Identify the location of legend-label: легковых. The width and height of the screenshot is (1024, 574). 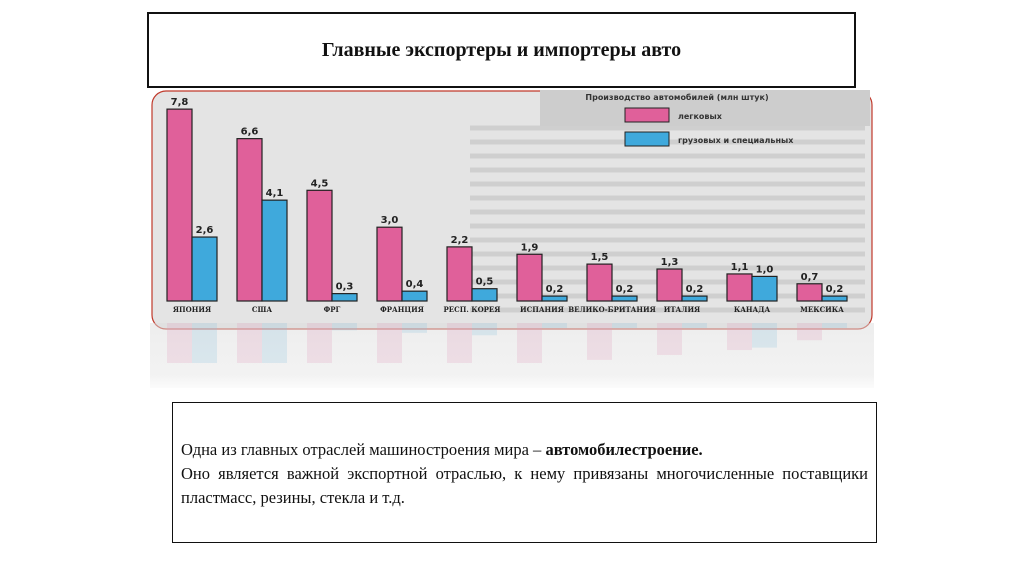
(700, 116).